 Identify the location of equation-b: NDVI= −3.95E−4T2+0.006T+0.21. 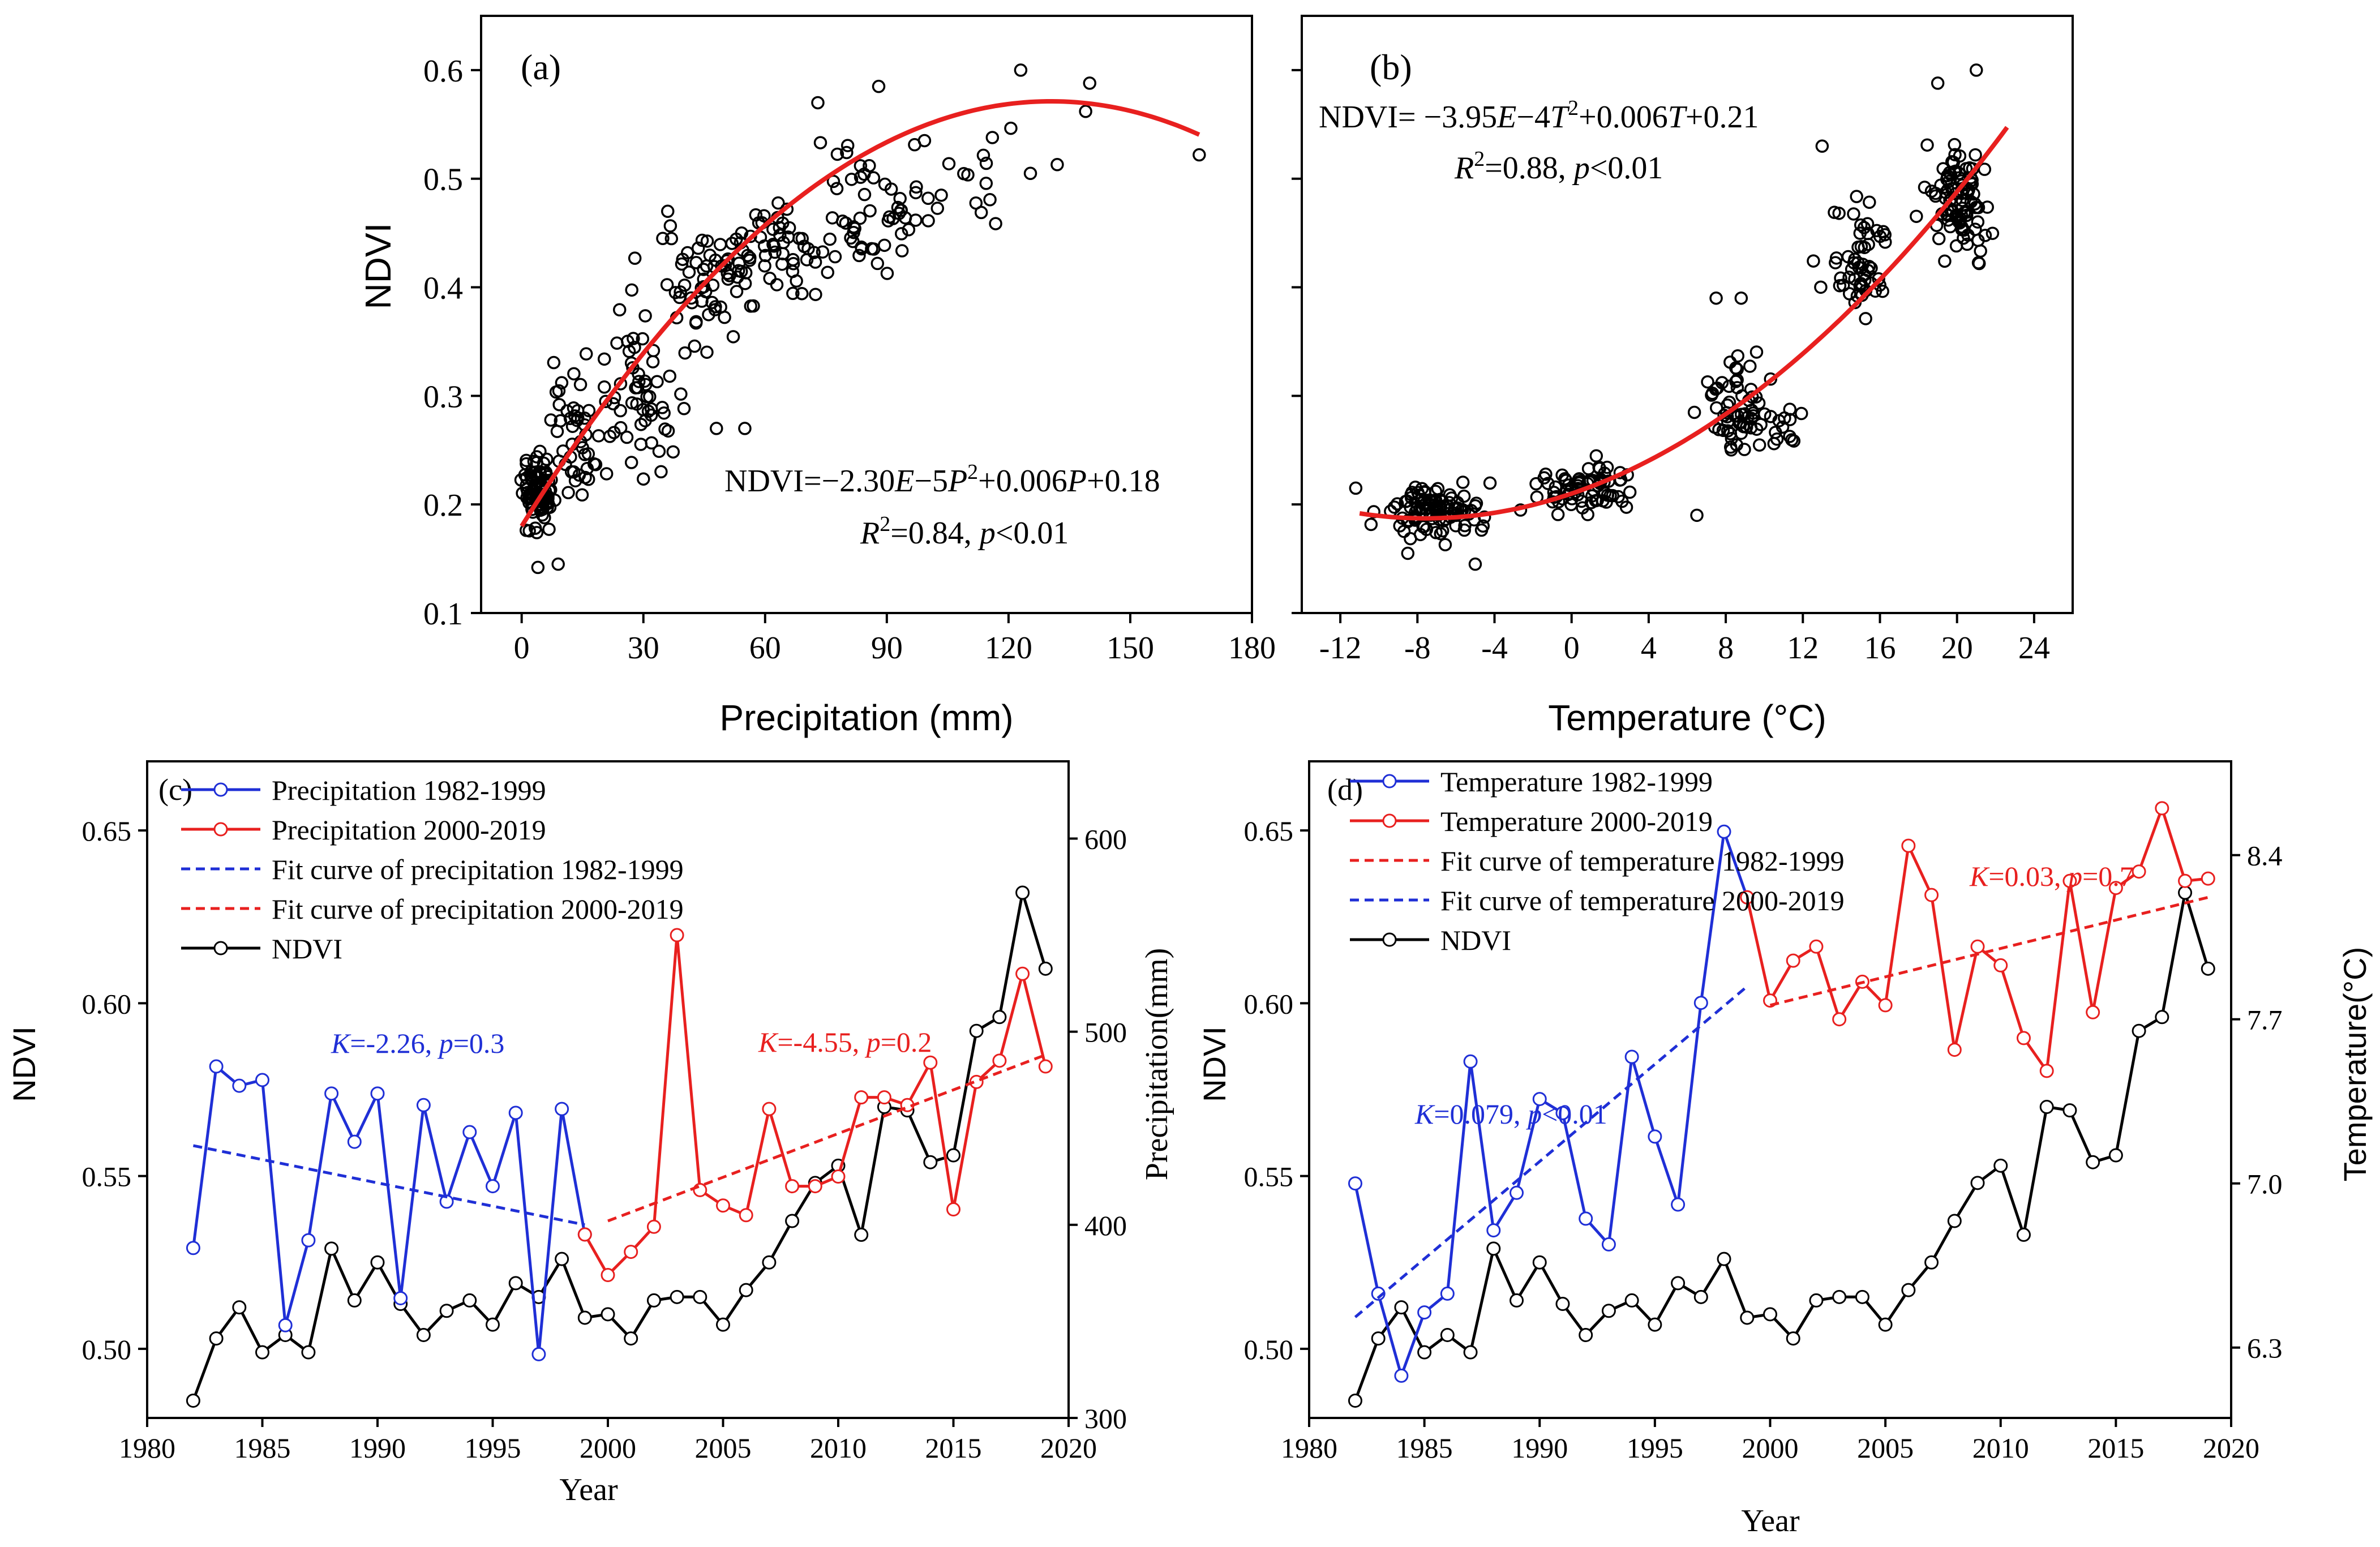
(1539, 115).